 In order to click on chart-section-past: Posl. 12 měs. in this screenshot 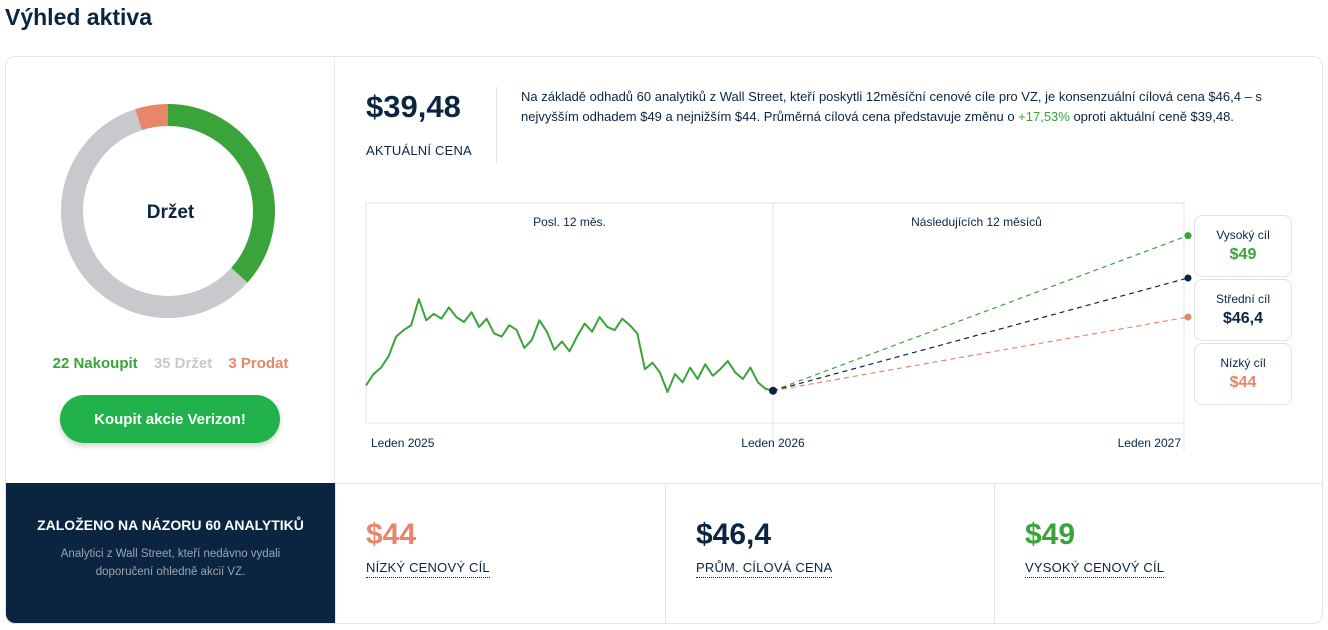, I will do `click(569, 222)`.